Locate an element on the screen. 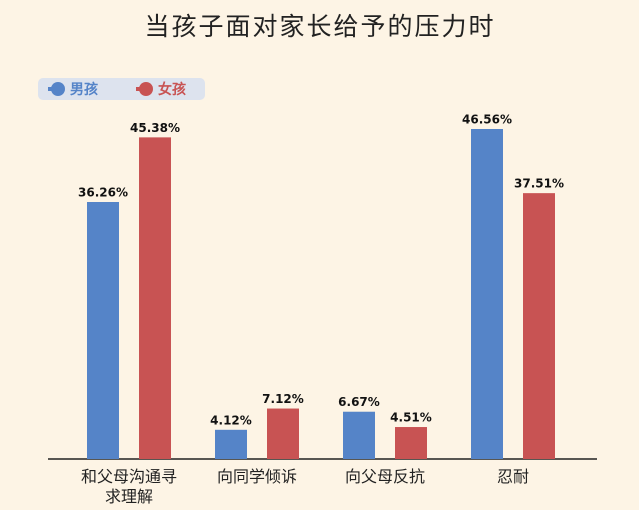 The width and height of the screenshot is (639, 510). legend-label: 男孩 is located at coordinates (84, 89).